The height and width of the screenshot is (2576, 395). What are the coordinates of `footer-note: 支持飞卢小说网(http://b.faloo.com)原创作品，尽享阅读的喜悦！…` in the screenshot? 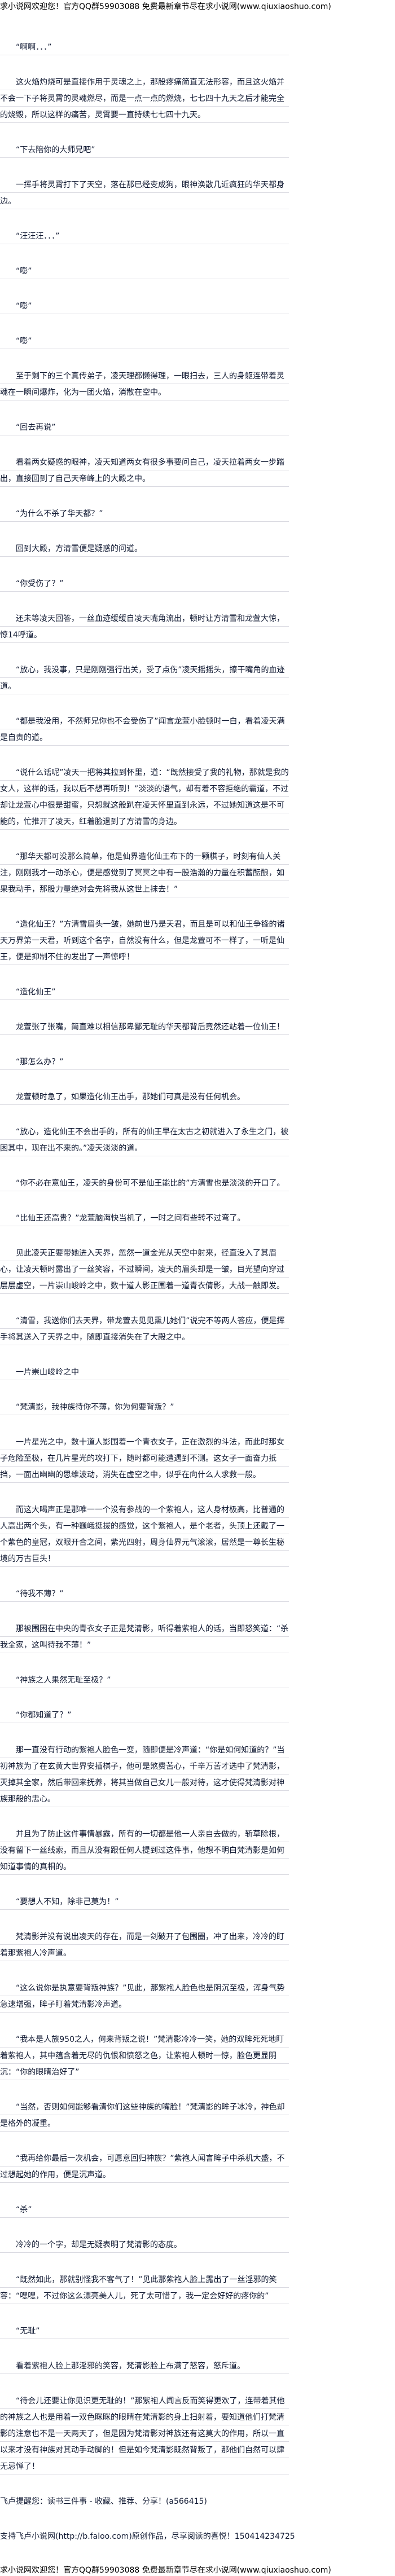 It's located at (147, 2536).